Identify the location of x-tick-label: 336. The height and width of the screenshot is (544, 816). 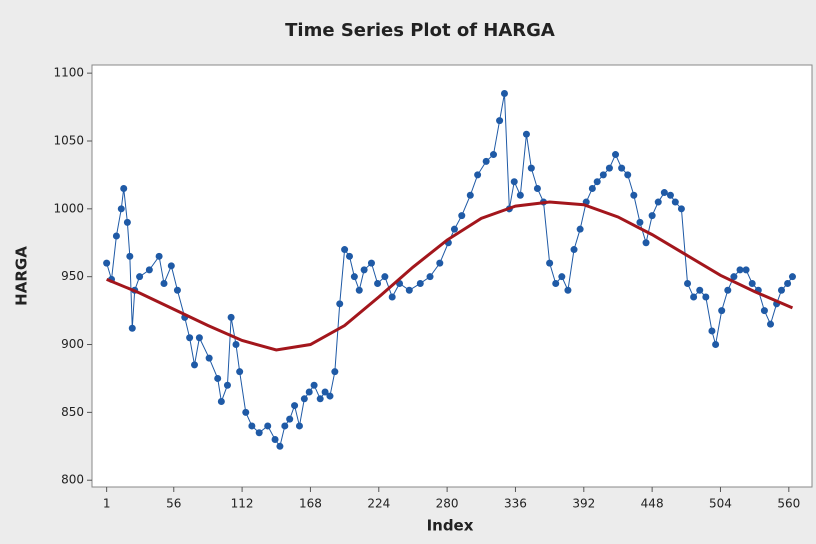
(515, 504).